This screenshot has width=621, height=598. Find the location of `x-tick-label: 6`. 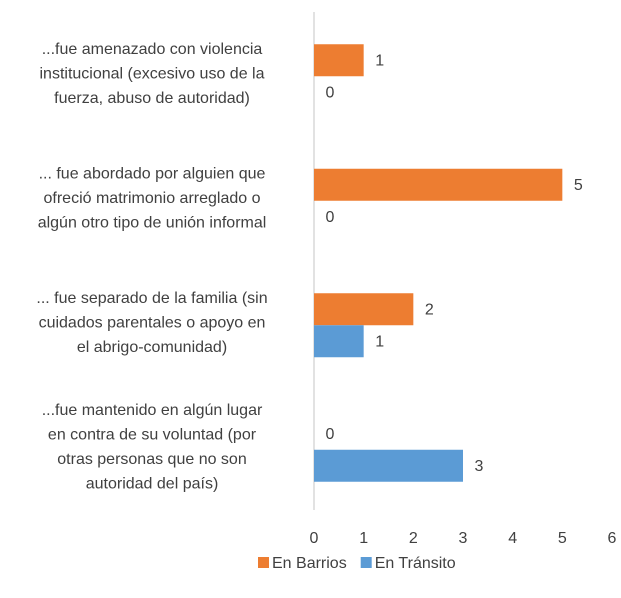

x-tick-label: 6 is located at coordinates (612, 538).